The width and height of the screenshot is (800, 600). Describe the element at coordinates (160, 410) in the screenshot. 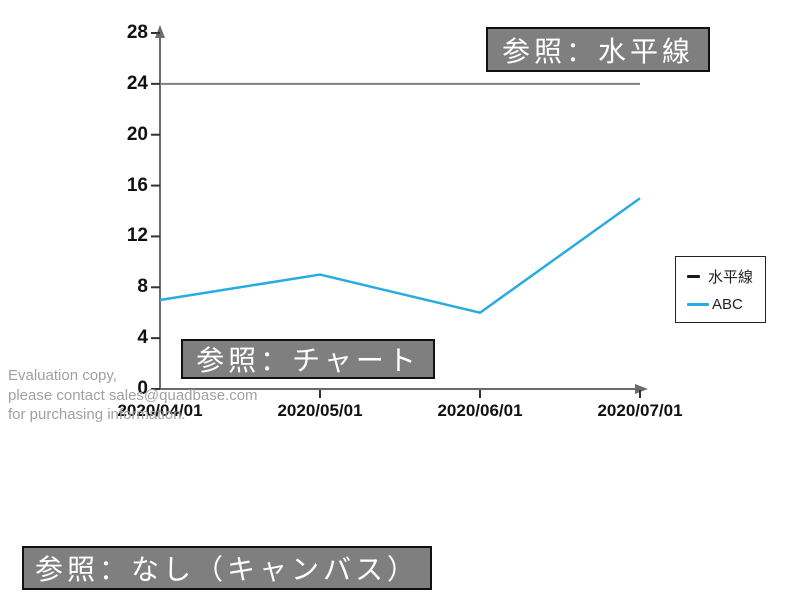

I see `x-tick-label: 2020/04/01` at that location.